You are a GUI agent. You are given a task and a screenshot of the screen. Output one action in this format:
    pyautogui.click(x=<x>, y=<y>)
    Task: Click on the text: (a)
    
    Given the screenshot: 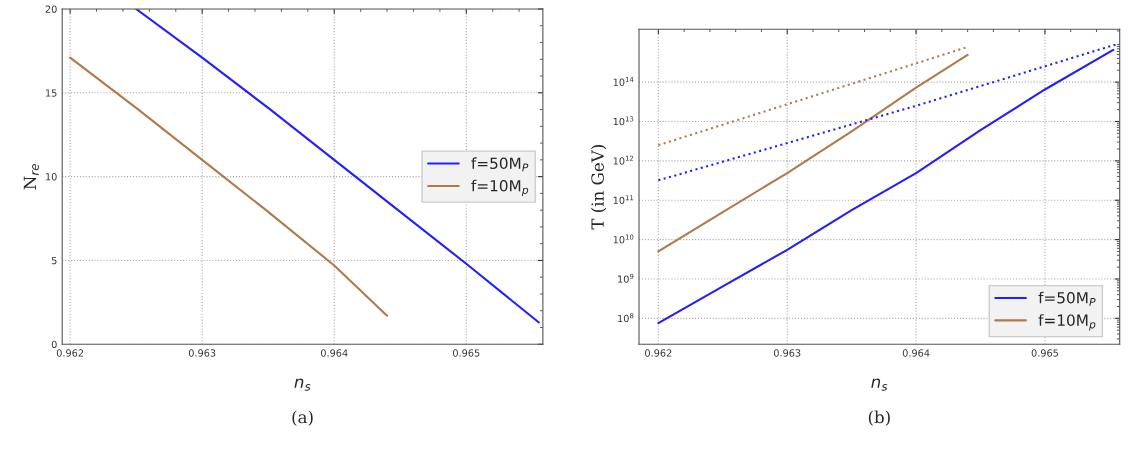 What is the action you would take?
    pyautogui.click(x=302, y=418)
    